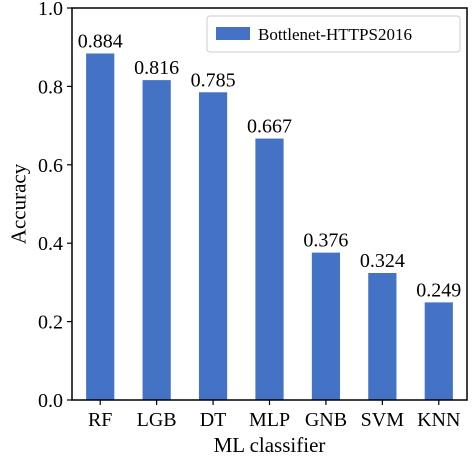 The width and height of the screenshot is (474, 458). I want to click on x-tick-label-svm: SVM, so click(383, 420).